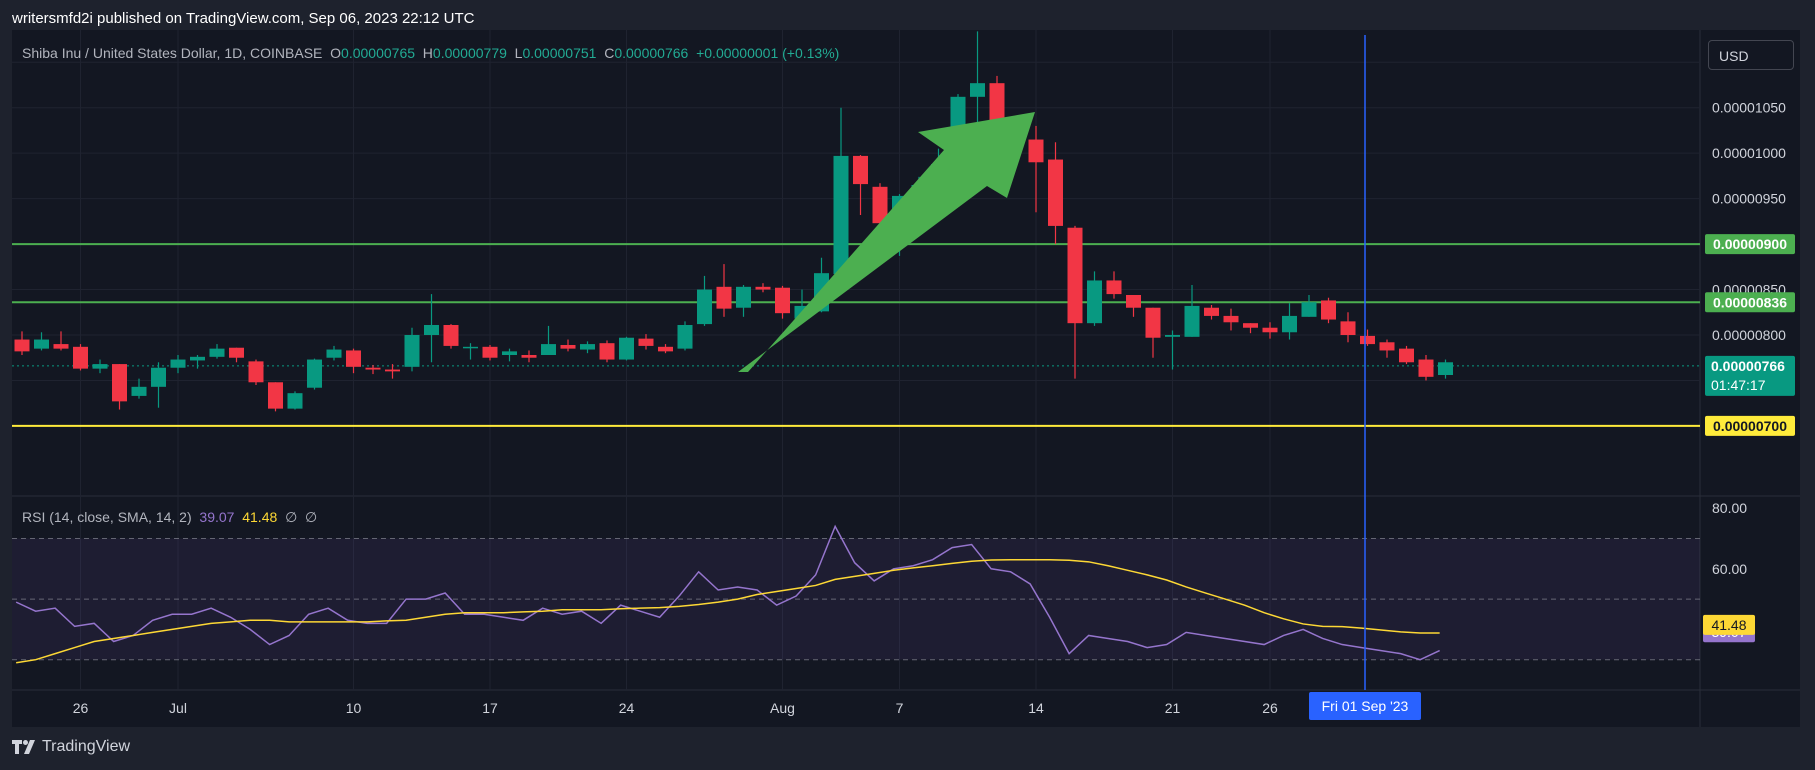 This screenshot has width=1815, height=770. I want to click on crosshair-date-label: Fri 01 Sep '23, so click(1365, 706).